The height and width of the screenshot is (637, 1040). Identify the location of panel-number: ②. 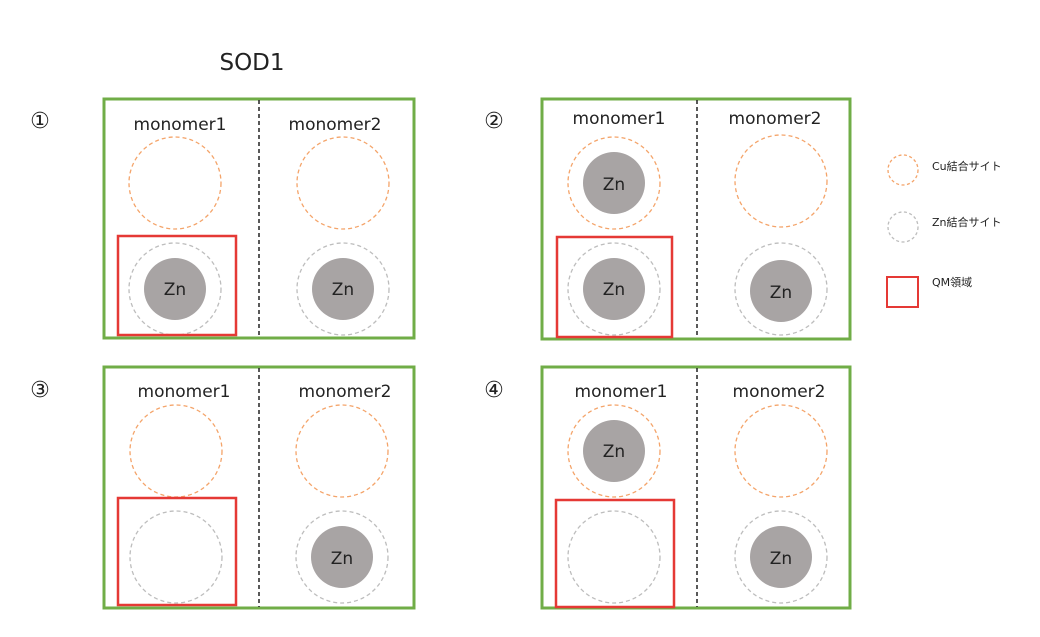
(494, 121).